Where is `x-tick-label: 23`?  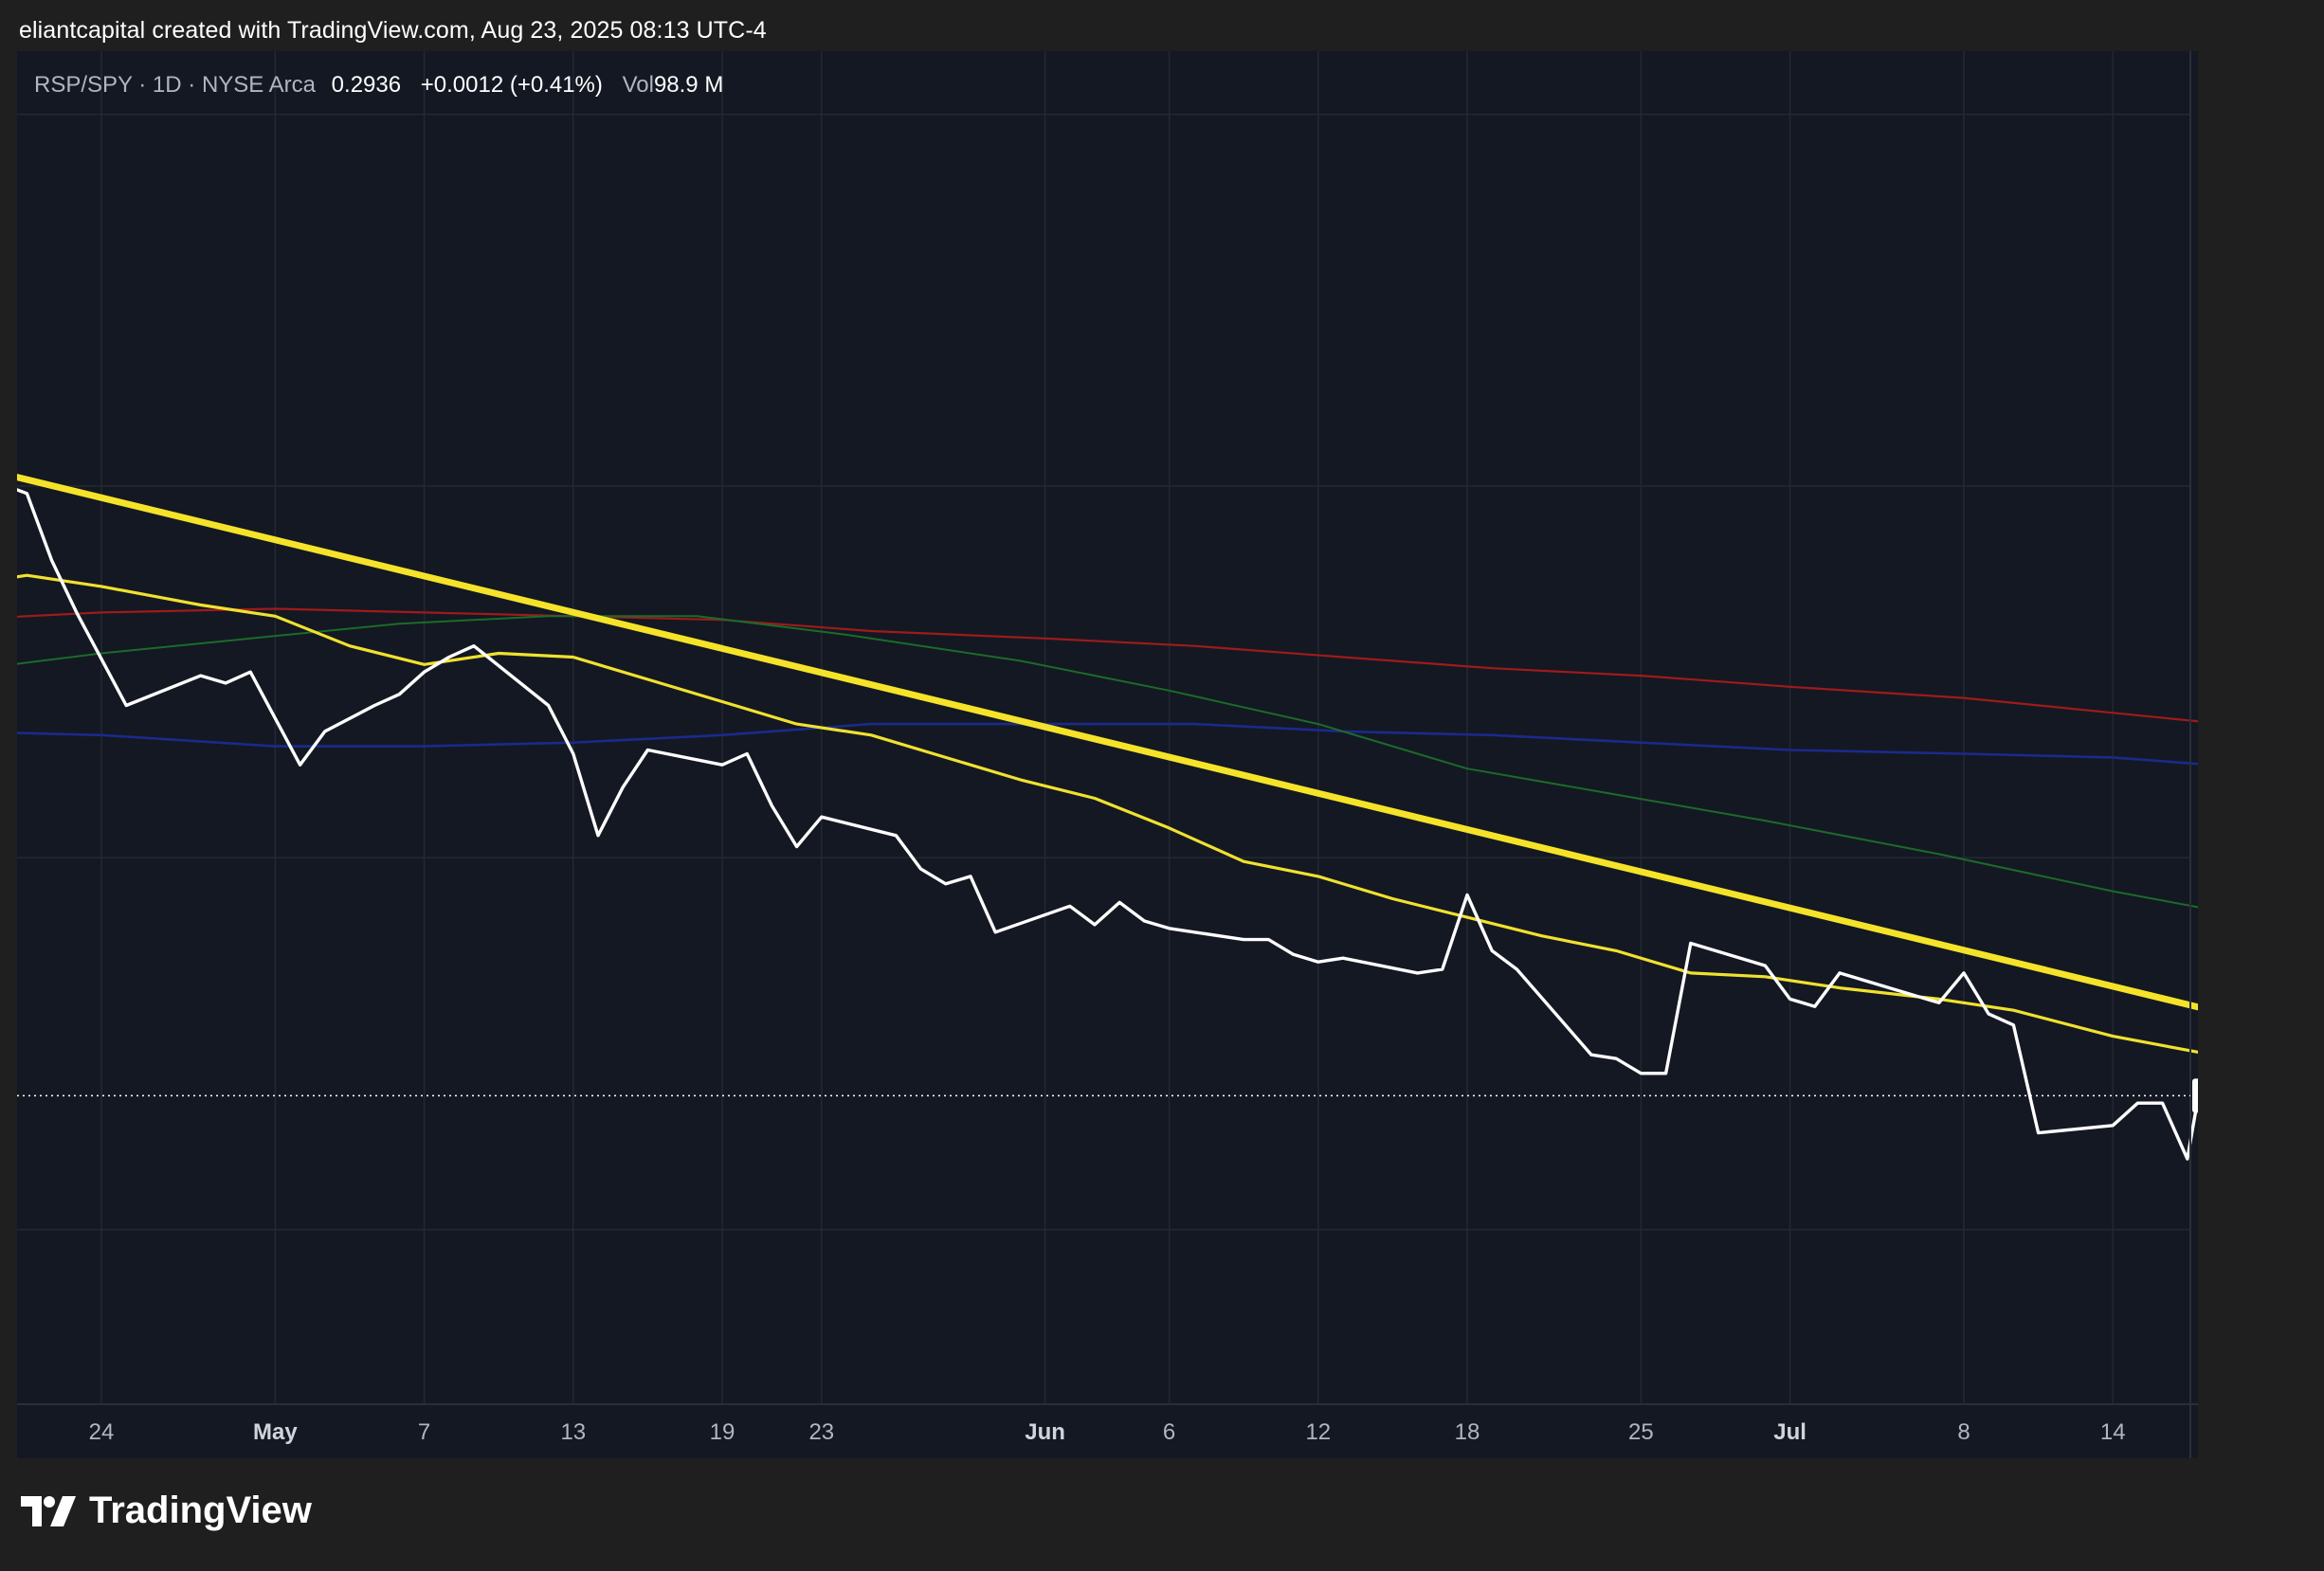 x-tick-label: 23 is located at coordinates (821, 1432).